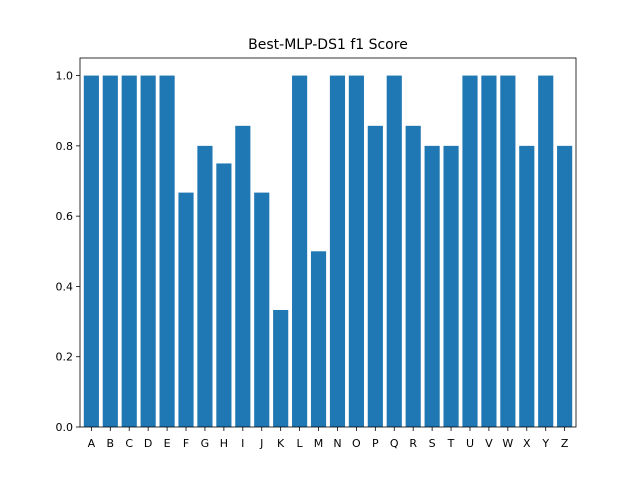  I want to click on chart-title: Best-MLP-DS1 f1 Score, so click(328, 45).